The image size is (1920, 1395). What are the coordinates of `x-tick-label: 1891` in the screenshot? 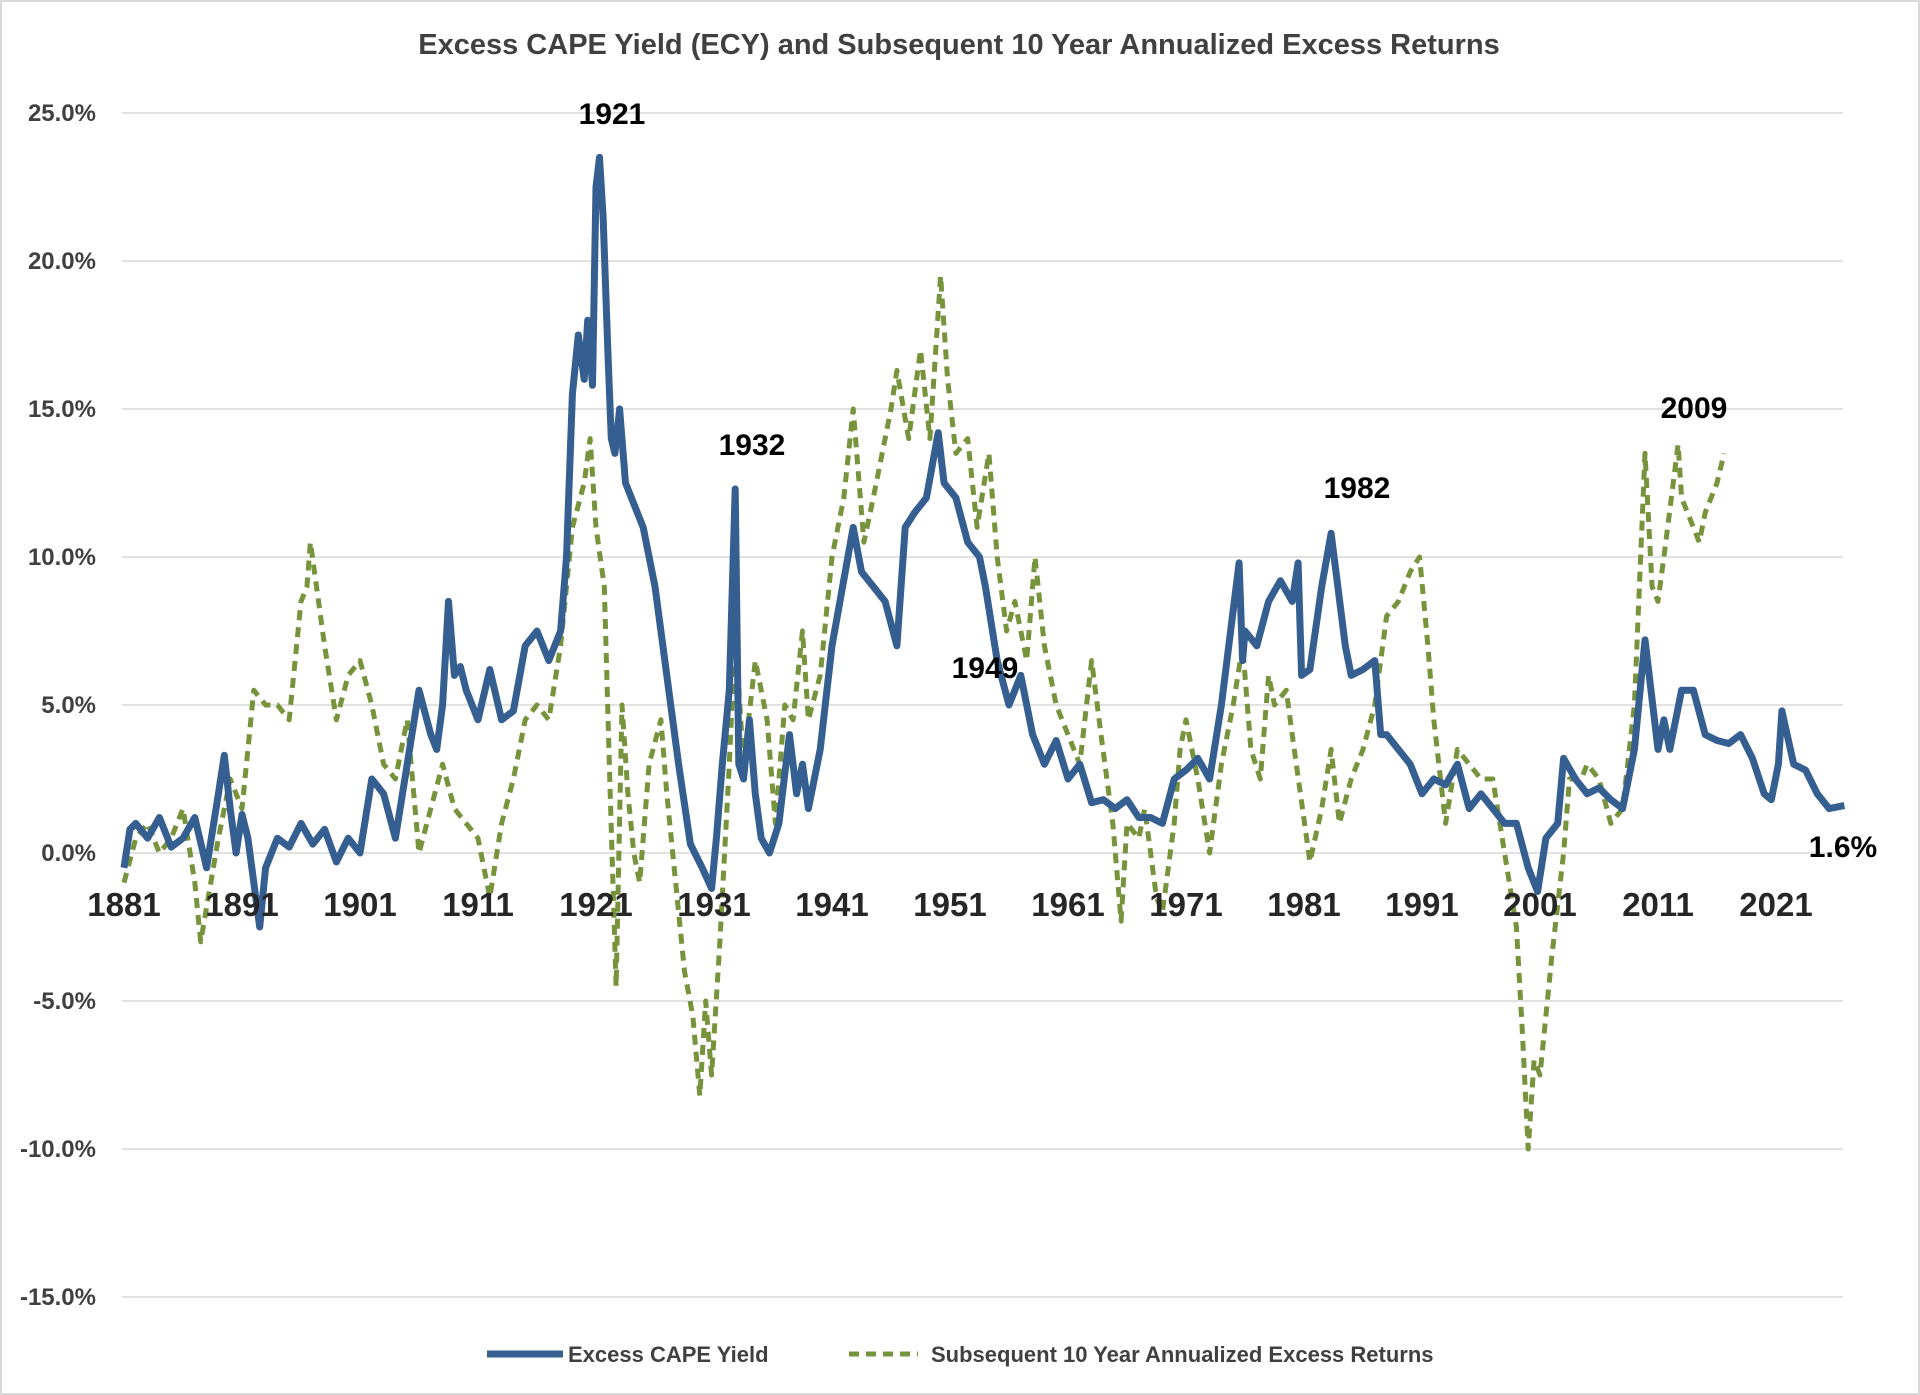 It's located at (241, 904).